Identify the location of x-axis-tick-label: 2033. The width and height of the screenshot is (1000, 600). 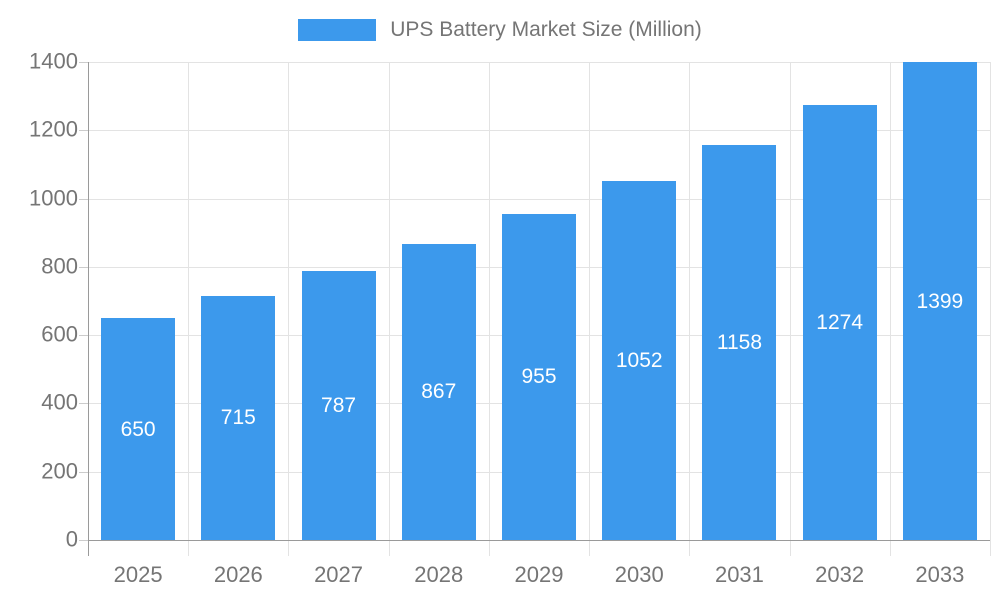
(940, 574).